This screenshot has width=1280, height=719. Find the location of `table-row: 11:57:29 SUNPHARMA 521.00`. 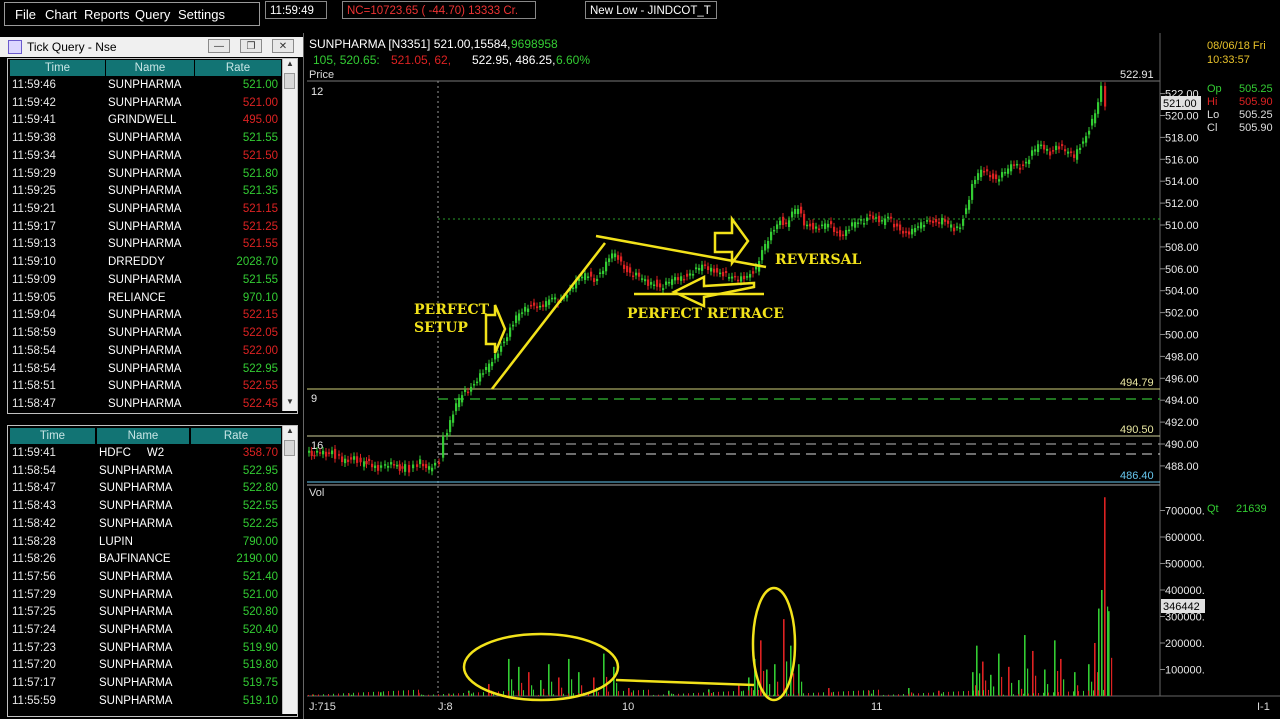

table-row: 11:57:29 SUNPHARMA 521.00 is located at coordinates (145, 596).